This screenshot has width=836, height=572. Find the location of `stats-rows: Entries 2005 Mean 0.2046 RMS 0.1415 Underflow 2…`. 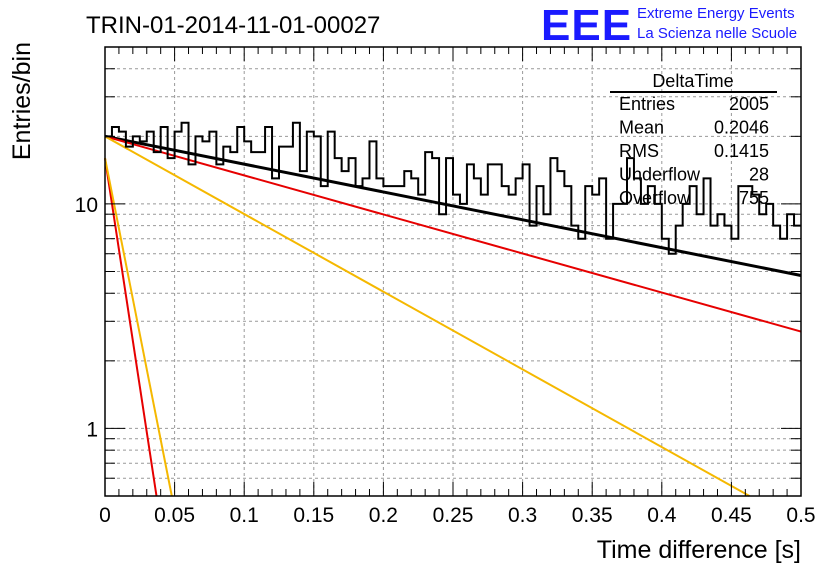

stats-rows: Entries 2005 Mean 0.2046 RMS 0.1415 Underflow 2… is located at coordinates (694, 151).